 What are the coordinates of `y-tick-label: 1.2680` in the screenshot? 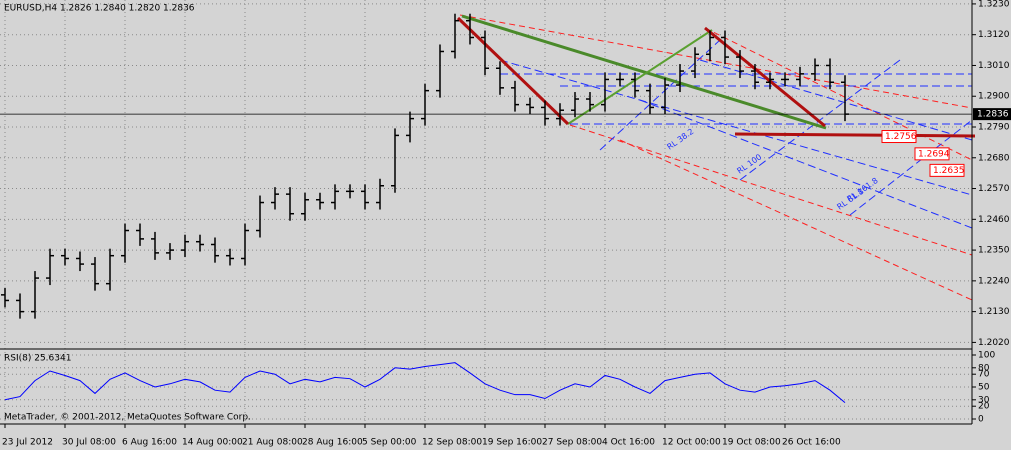 It's located at (994, 158).